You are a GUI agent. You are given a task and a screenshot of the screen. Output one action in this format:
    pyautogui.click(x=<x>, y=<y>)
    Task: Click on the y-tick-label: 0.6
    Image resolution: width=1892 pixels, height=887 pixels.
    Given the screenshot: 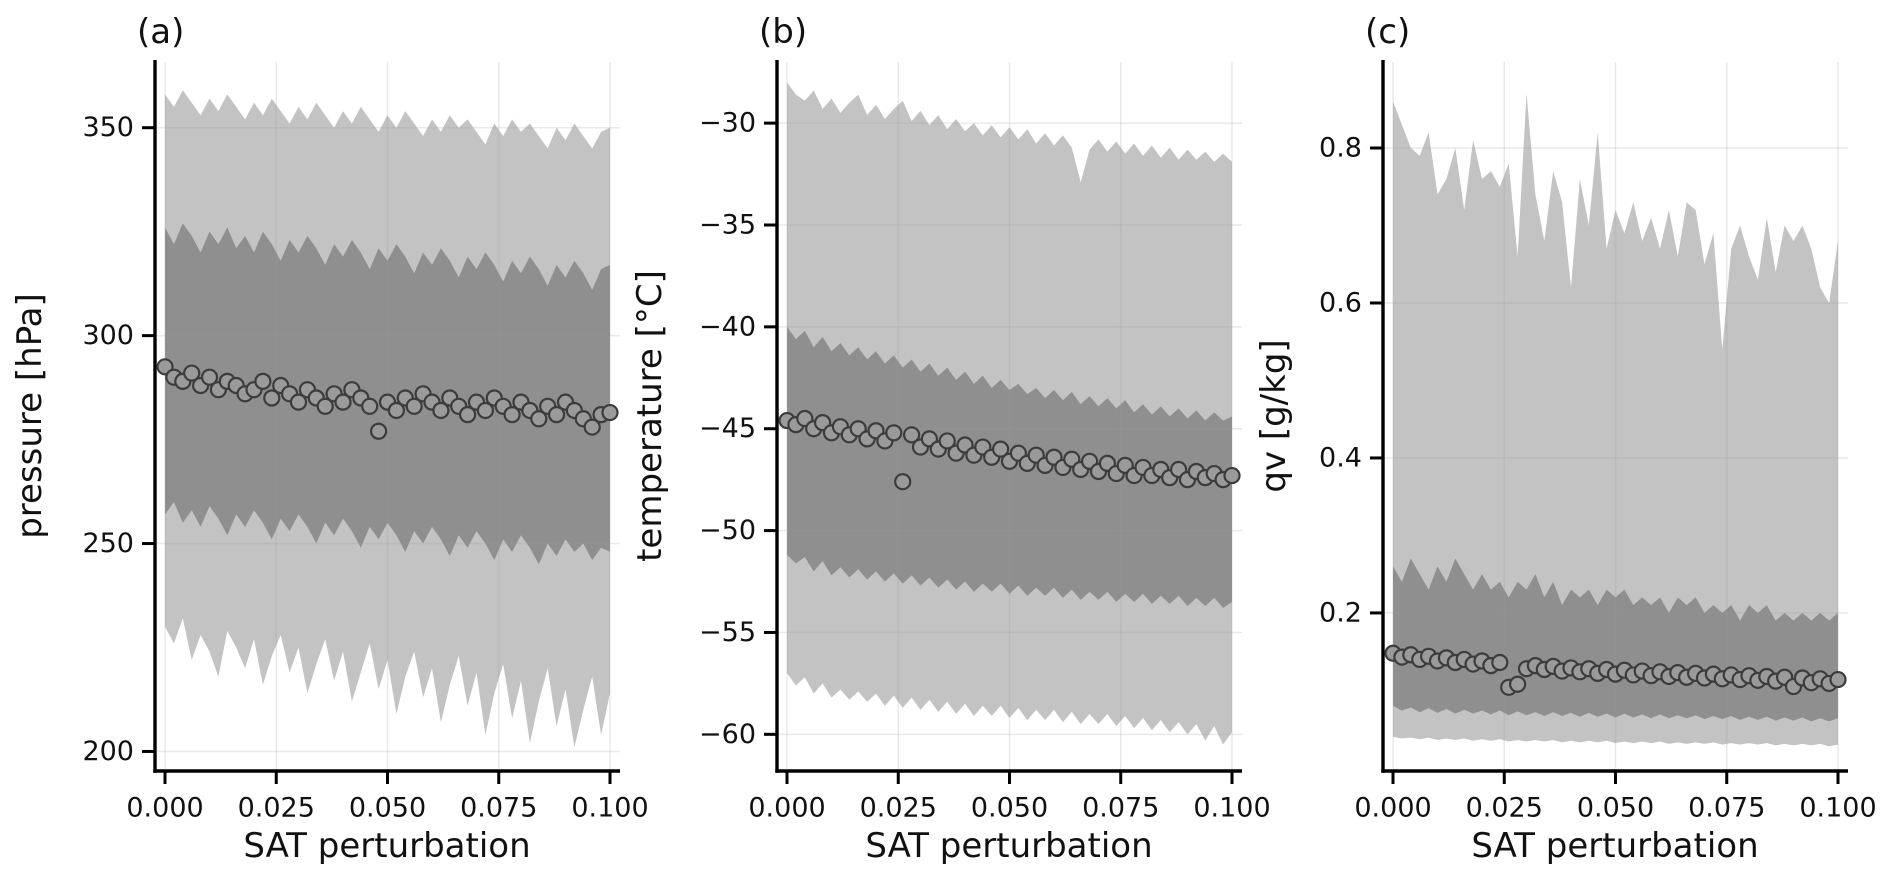 What is the action you would take?
    pyautogui.click(x=1340, y=302)
    